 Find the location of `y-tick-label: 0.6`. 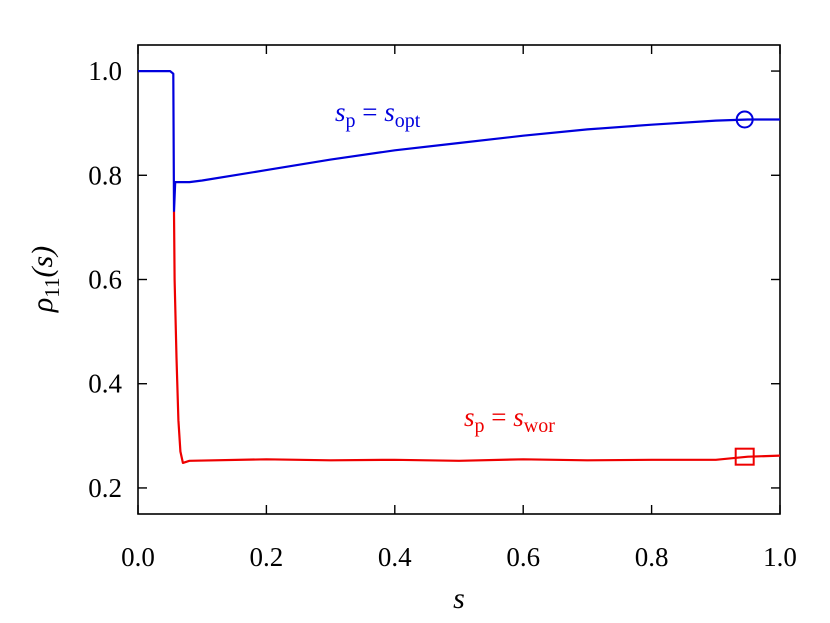

y-tick-label: 0.6 is located at coordinates (105, 280).